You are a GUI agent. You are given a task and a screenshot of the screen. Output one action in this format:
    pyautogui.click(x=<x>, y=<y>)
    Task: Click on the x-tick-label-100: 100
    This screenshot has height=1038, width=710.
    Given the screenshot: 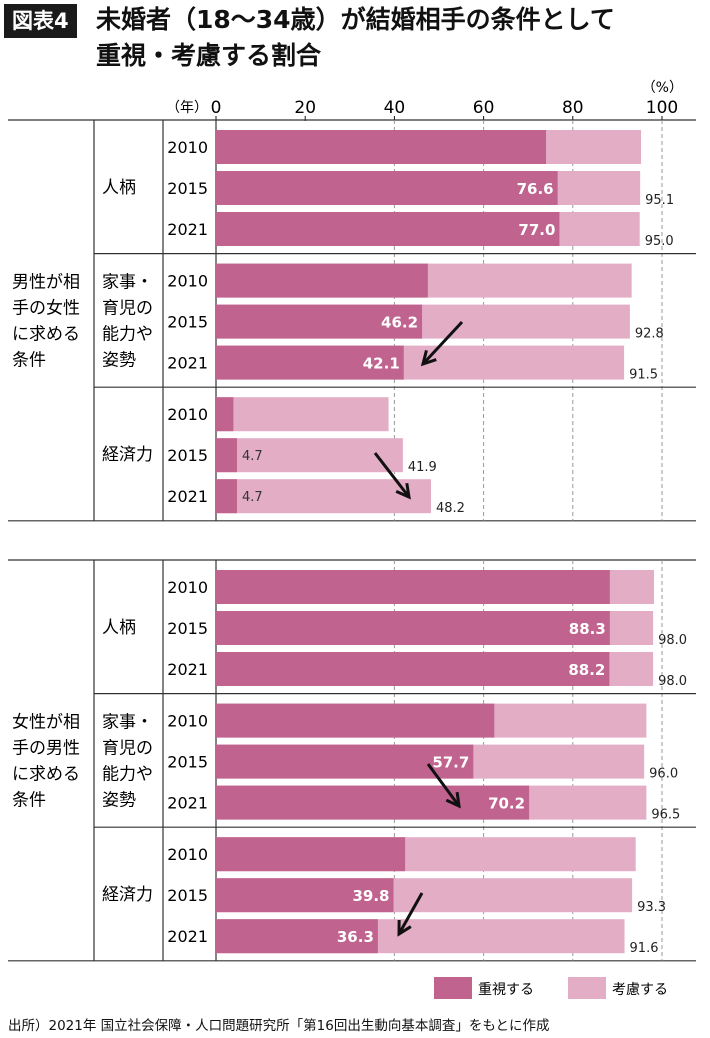 What is the action you would take?
    pyautogui.click(x=662, y=108)
    